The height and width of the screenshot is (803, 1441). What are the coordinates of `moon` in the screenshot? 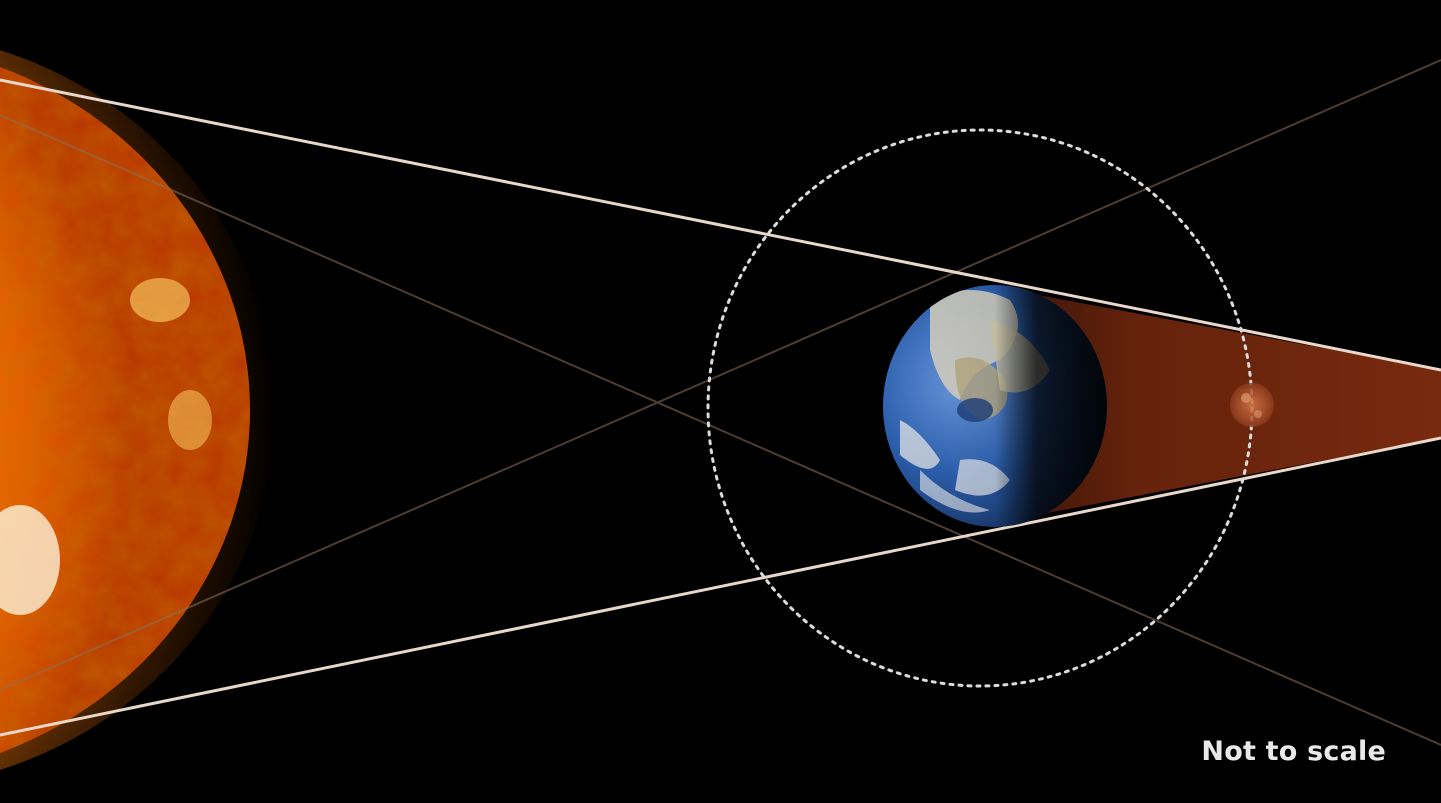 It's located at (1252, 405).